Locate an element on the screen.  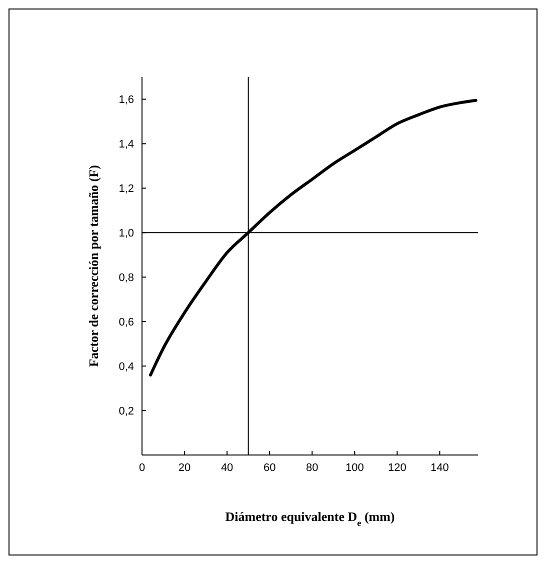
x-tick-label: 20 is located at coordinates (184, 468).